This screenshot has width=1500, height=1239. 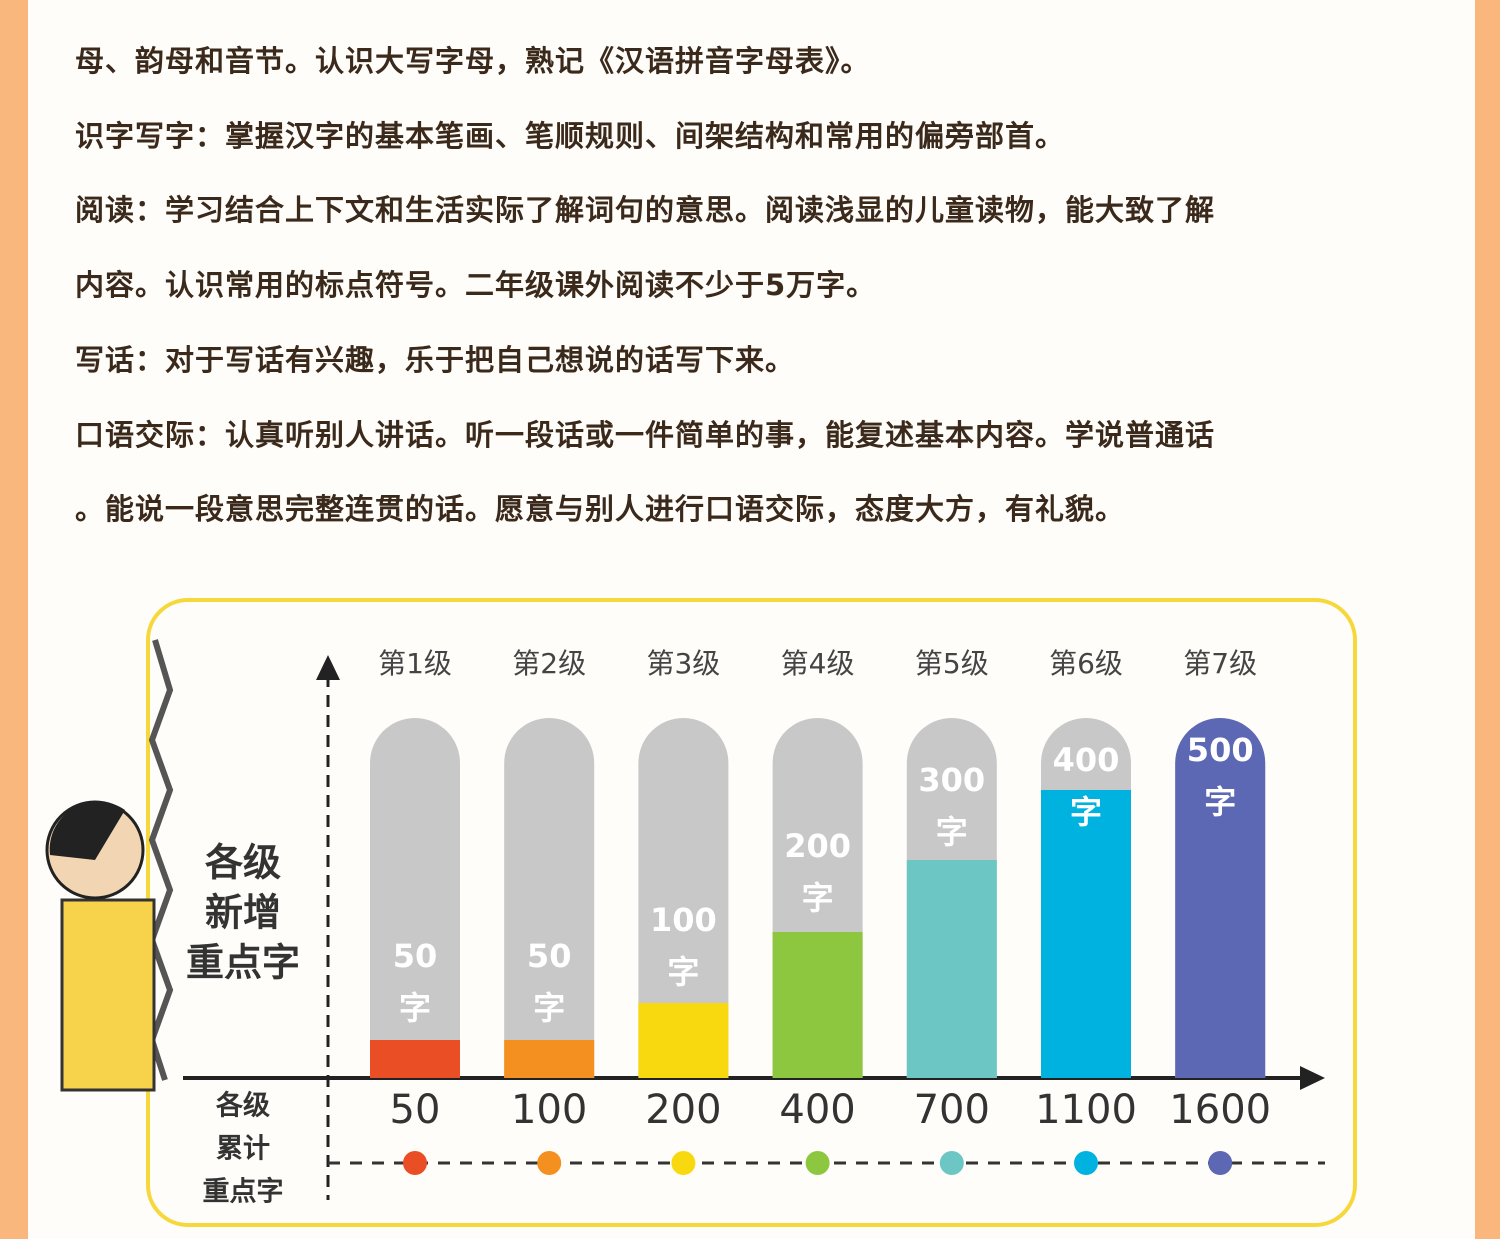 What do you see at coordinates (1086, 1110) in the screenshot?
I see `total-value: 1100` at bounding box center [1086, 1110].